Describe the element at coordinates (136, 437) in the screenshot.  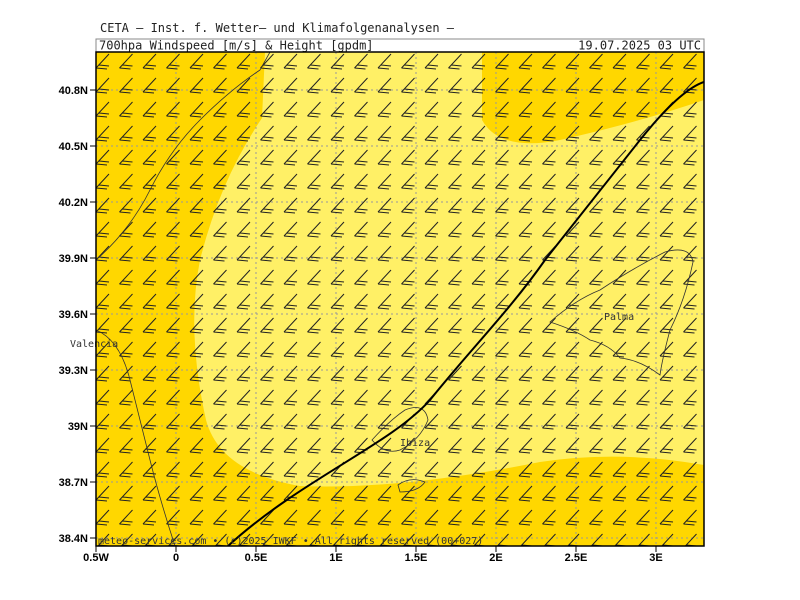
I see `coast-spain-south` at that location.